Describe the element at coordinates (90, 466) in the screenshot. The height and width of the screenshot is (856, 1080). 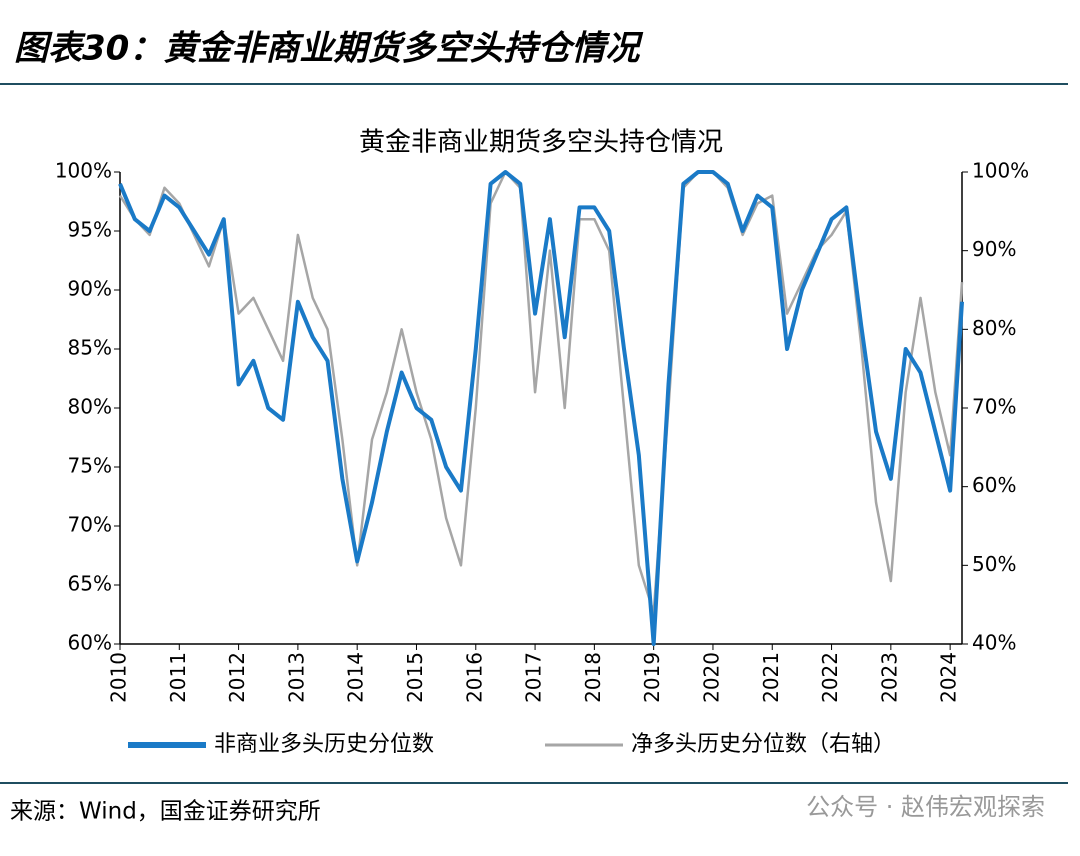
I see `y-tick-label: 75%` at that location.